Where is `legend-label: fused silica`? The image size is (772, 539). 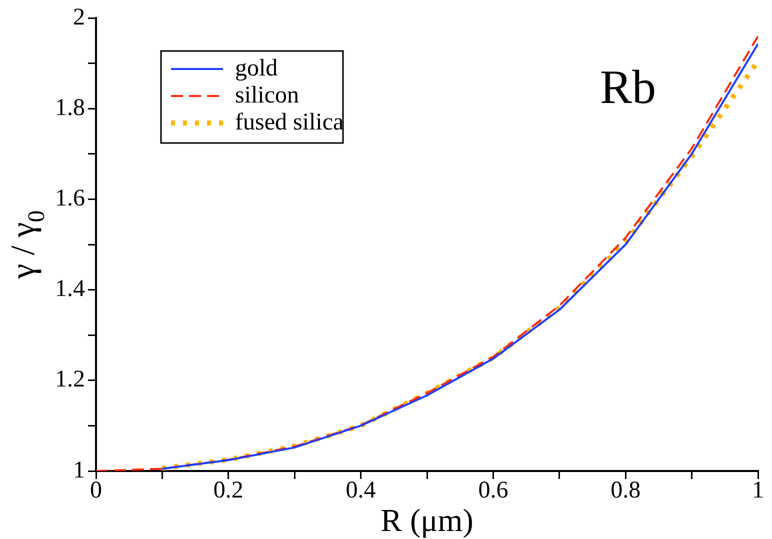
legend-label: fused silica is located at coordinates (289, 122).